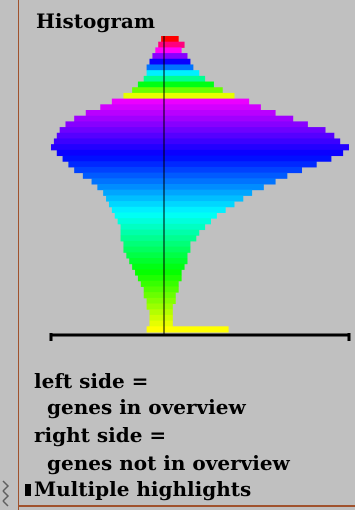 The height and width of the screenshot is (510, 355). Describe the element at coordinates (344, 343) in the screenshot. I see `x-tick-label-right: 63` at that location.